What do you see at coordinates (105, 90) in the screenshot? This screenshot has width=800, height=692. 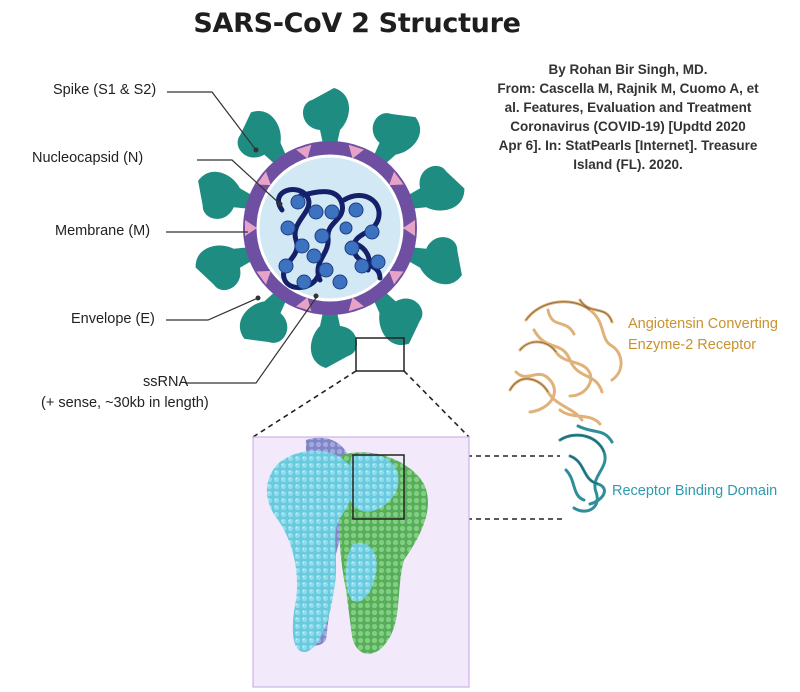 I see `label-spike: Spike (S1 & S2)` at bounding box center [105, 90].